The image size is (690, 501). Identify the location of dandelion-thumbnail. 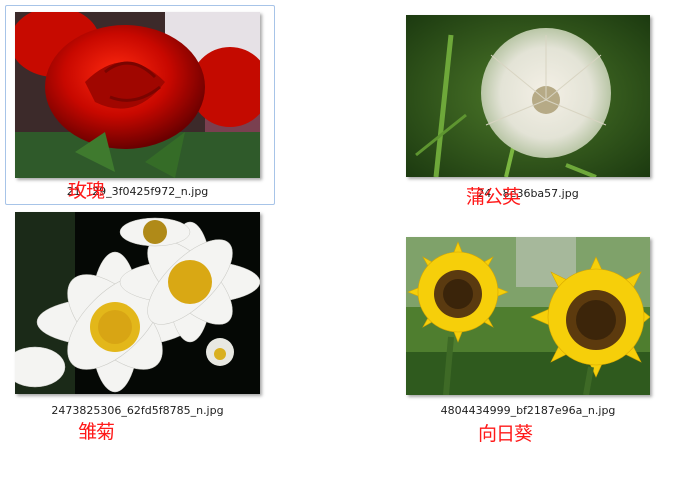
(528, 96).